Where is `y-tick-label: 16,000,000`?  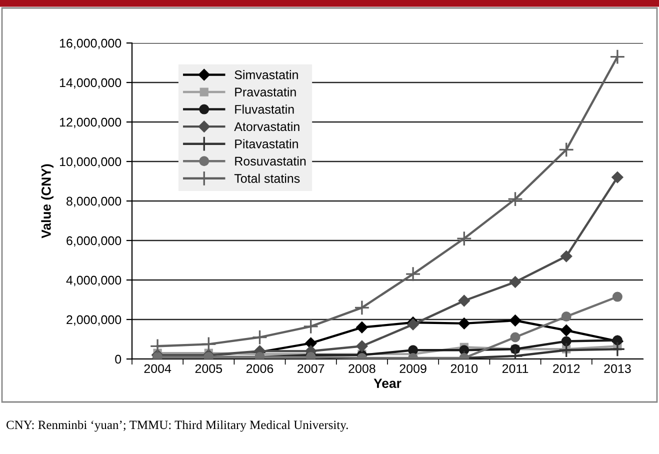 y-tick-label: 16,000,000 is located at coordinates (91, 44).